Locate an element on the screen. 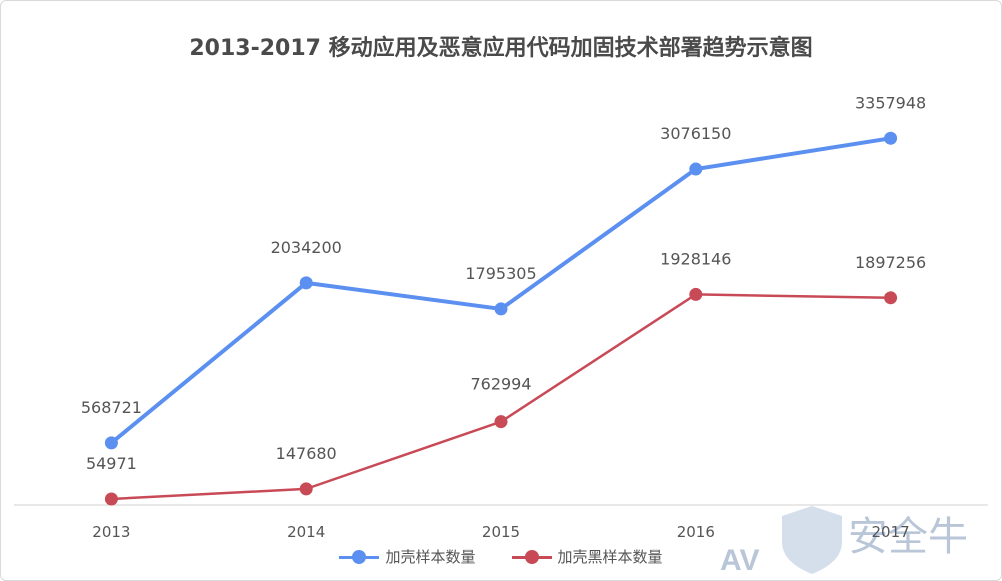 Image resolution: width=1002 pixels, height=581 pixels. x-tick-label: 2013 is located at coordinates (111, 532).